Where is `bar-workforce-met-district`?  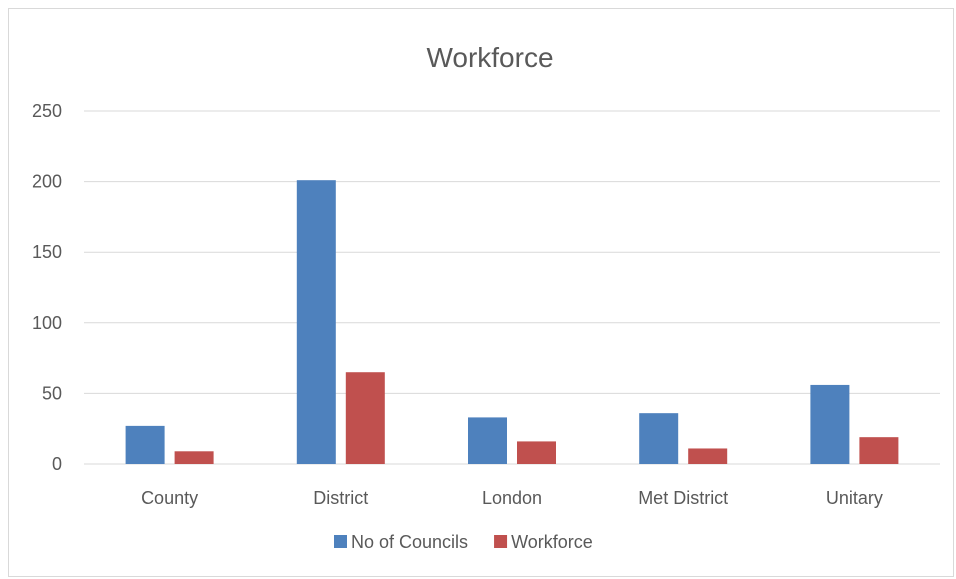
bar-workforce-met-district is located at coordinates (708, 456).